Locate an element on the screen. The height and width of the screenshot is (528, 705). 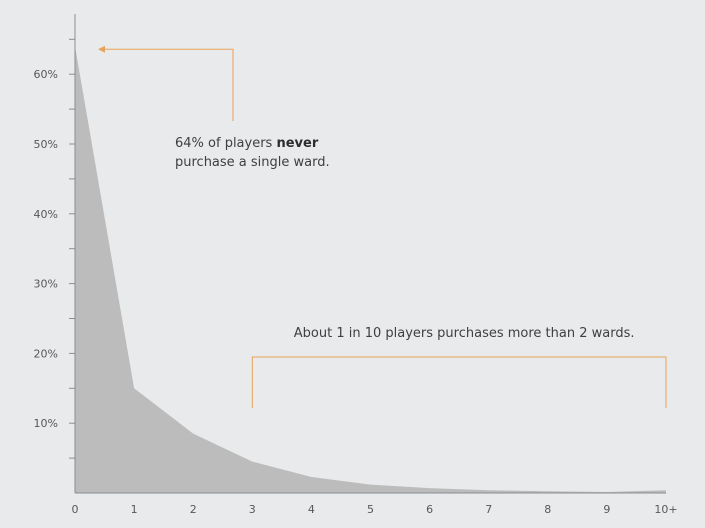
x-tick-label: 1 is located at coordinates (134, 509).